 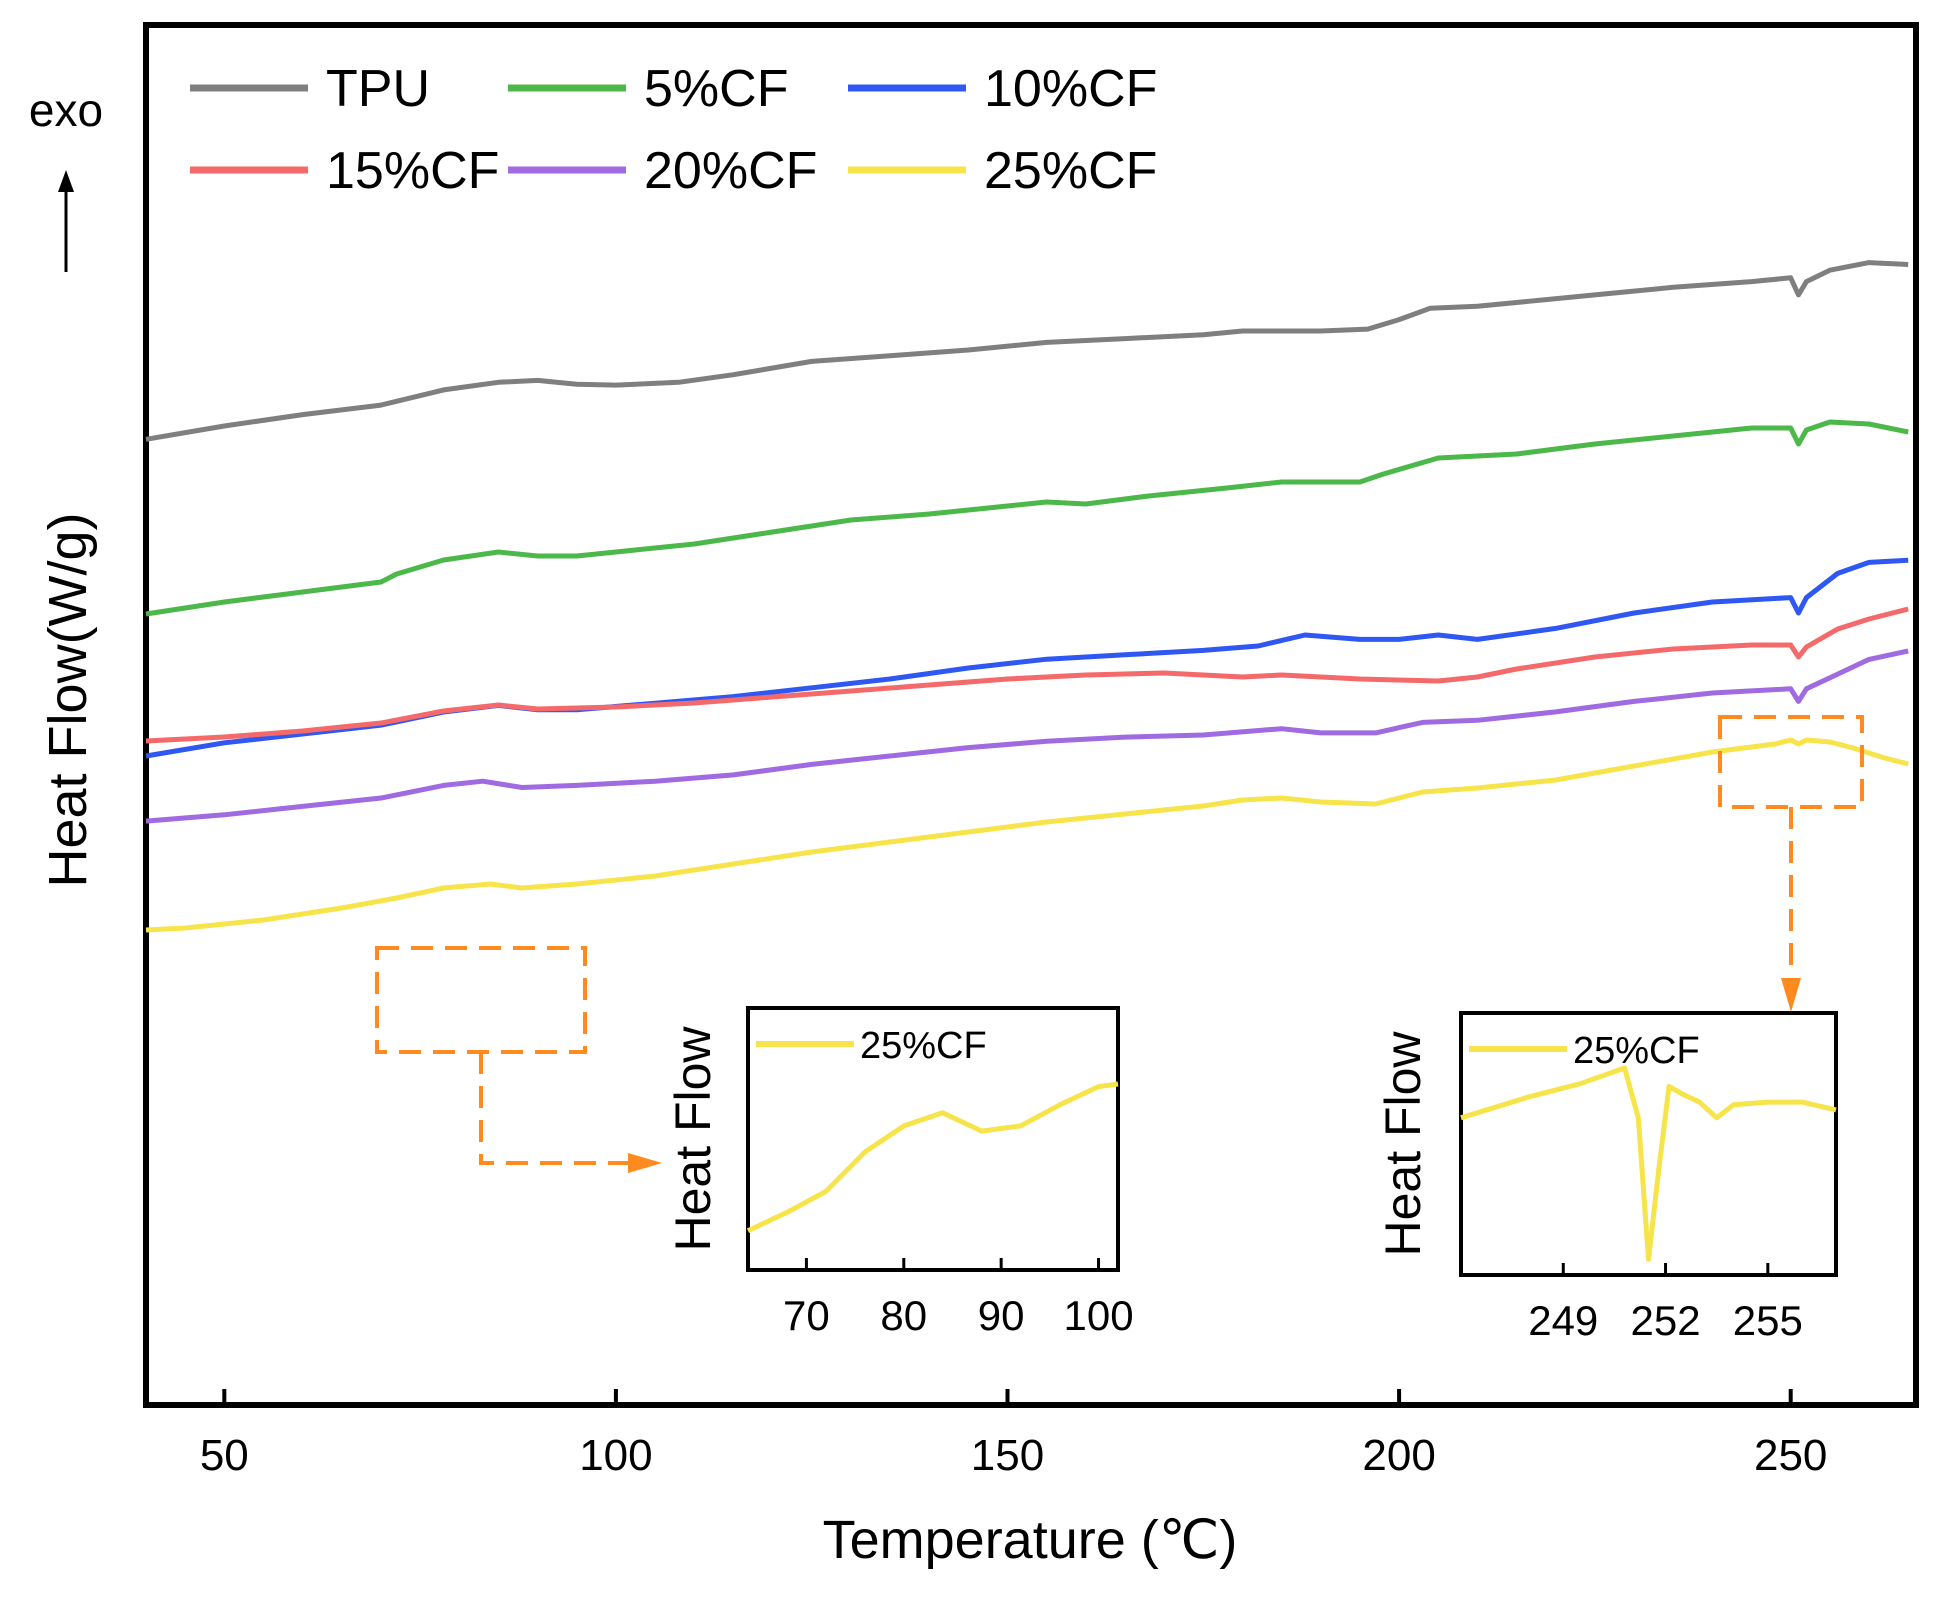 I want to click on inset-x-tick-label: 252, so click(x=1666, y=1320).